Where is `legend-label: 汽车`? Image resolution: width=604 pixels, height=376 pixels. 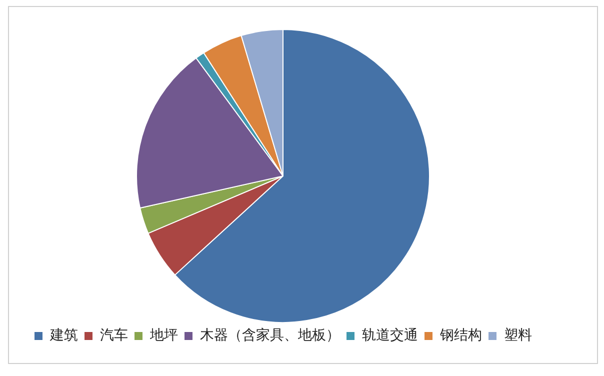
legend-label: 汽车 is located at coordinates (114, 336).